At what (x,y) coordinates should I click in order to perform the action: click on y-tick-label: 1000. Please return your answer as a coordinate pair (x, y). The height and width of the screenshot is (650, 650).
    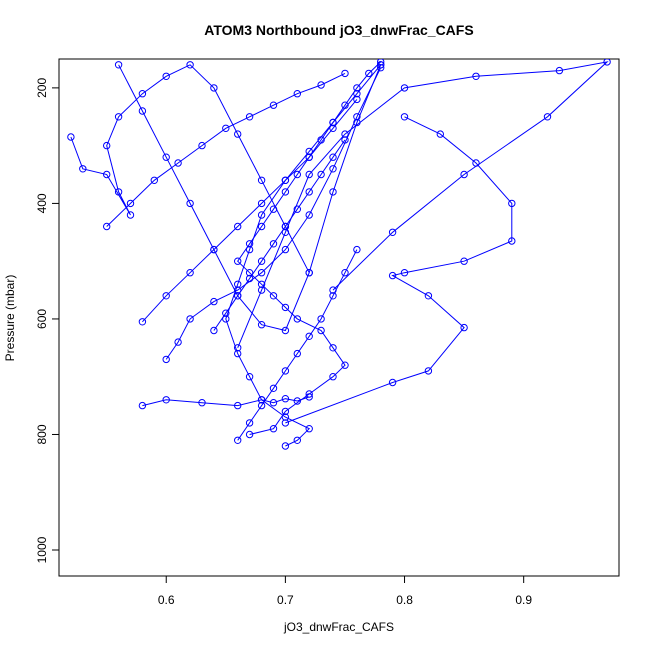
    Looking at the image, I should click on (42, 549).